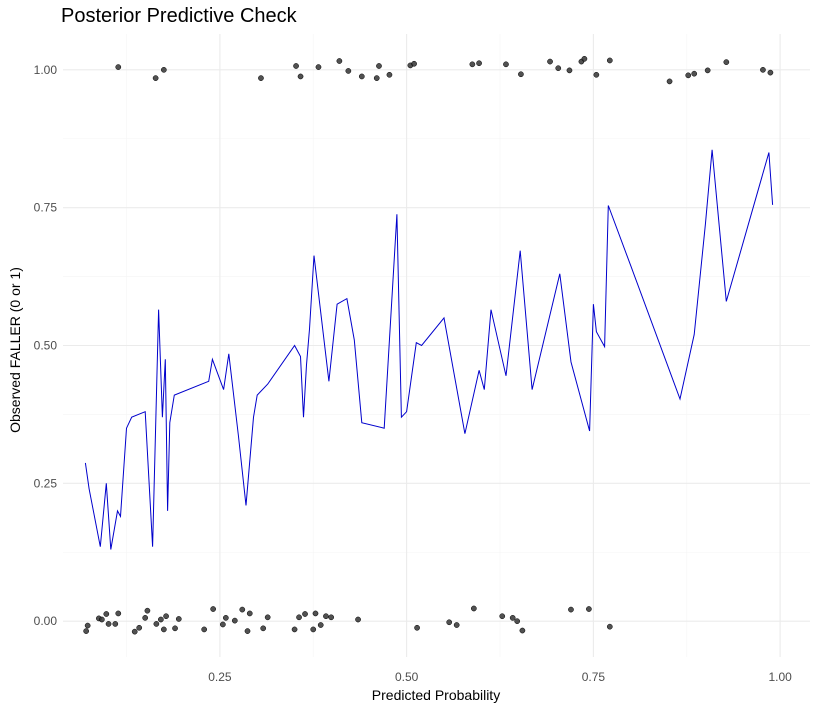 This screenshot has height=711, width=819. I want to click on y-tick-label: 1.00, so click(46, 70).